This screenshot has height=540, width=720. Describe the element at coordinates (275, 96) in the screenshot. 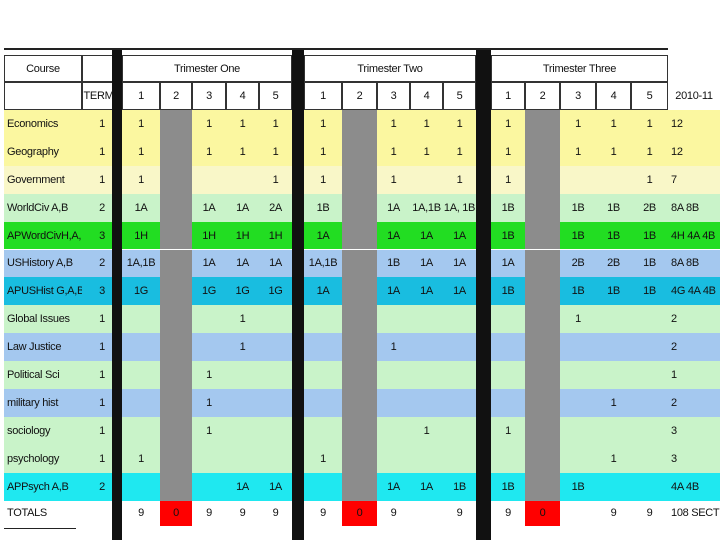

I see `period-header: 5` at that location.